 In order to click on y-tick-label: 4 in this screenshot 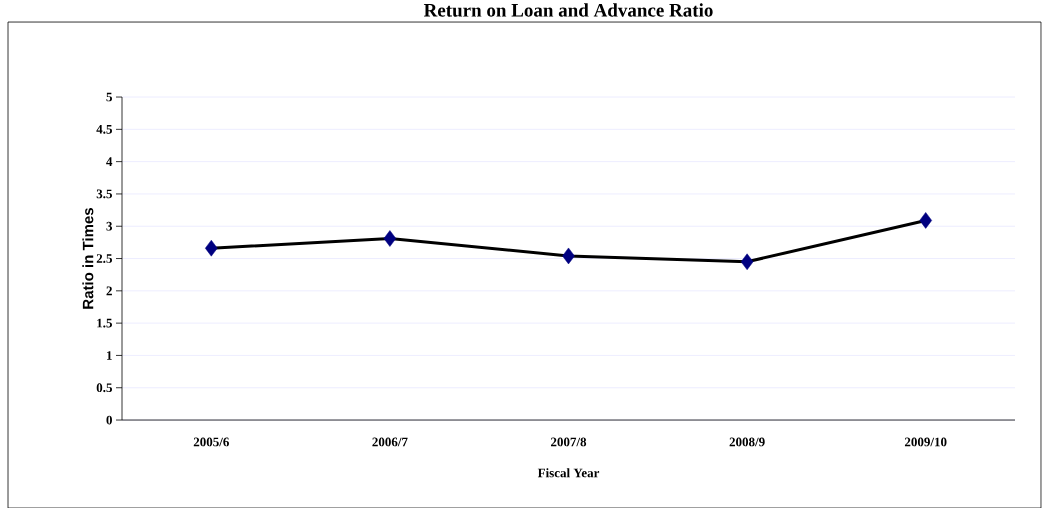, I will do `click(109, 161)`.